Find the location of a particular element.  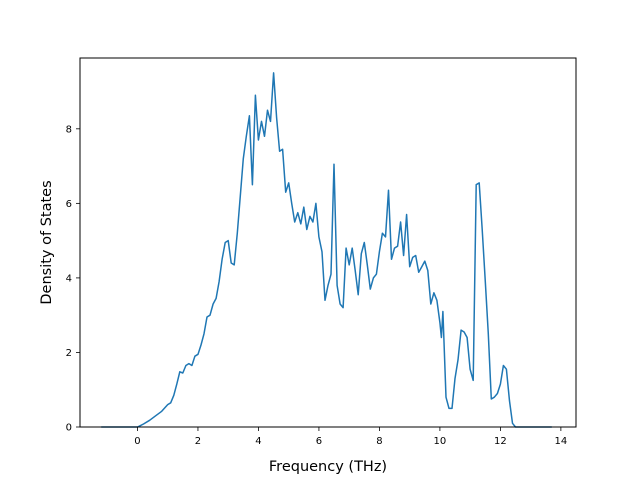

x-axis-label: Frequency (THz) is located at coordinates (328, 467).